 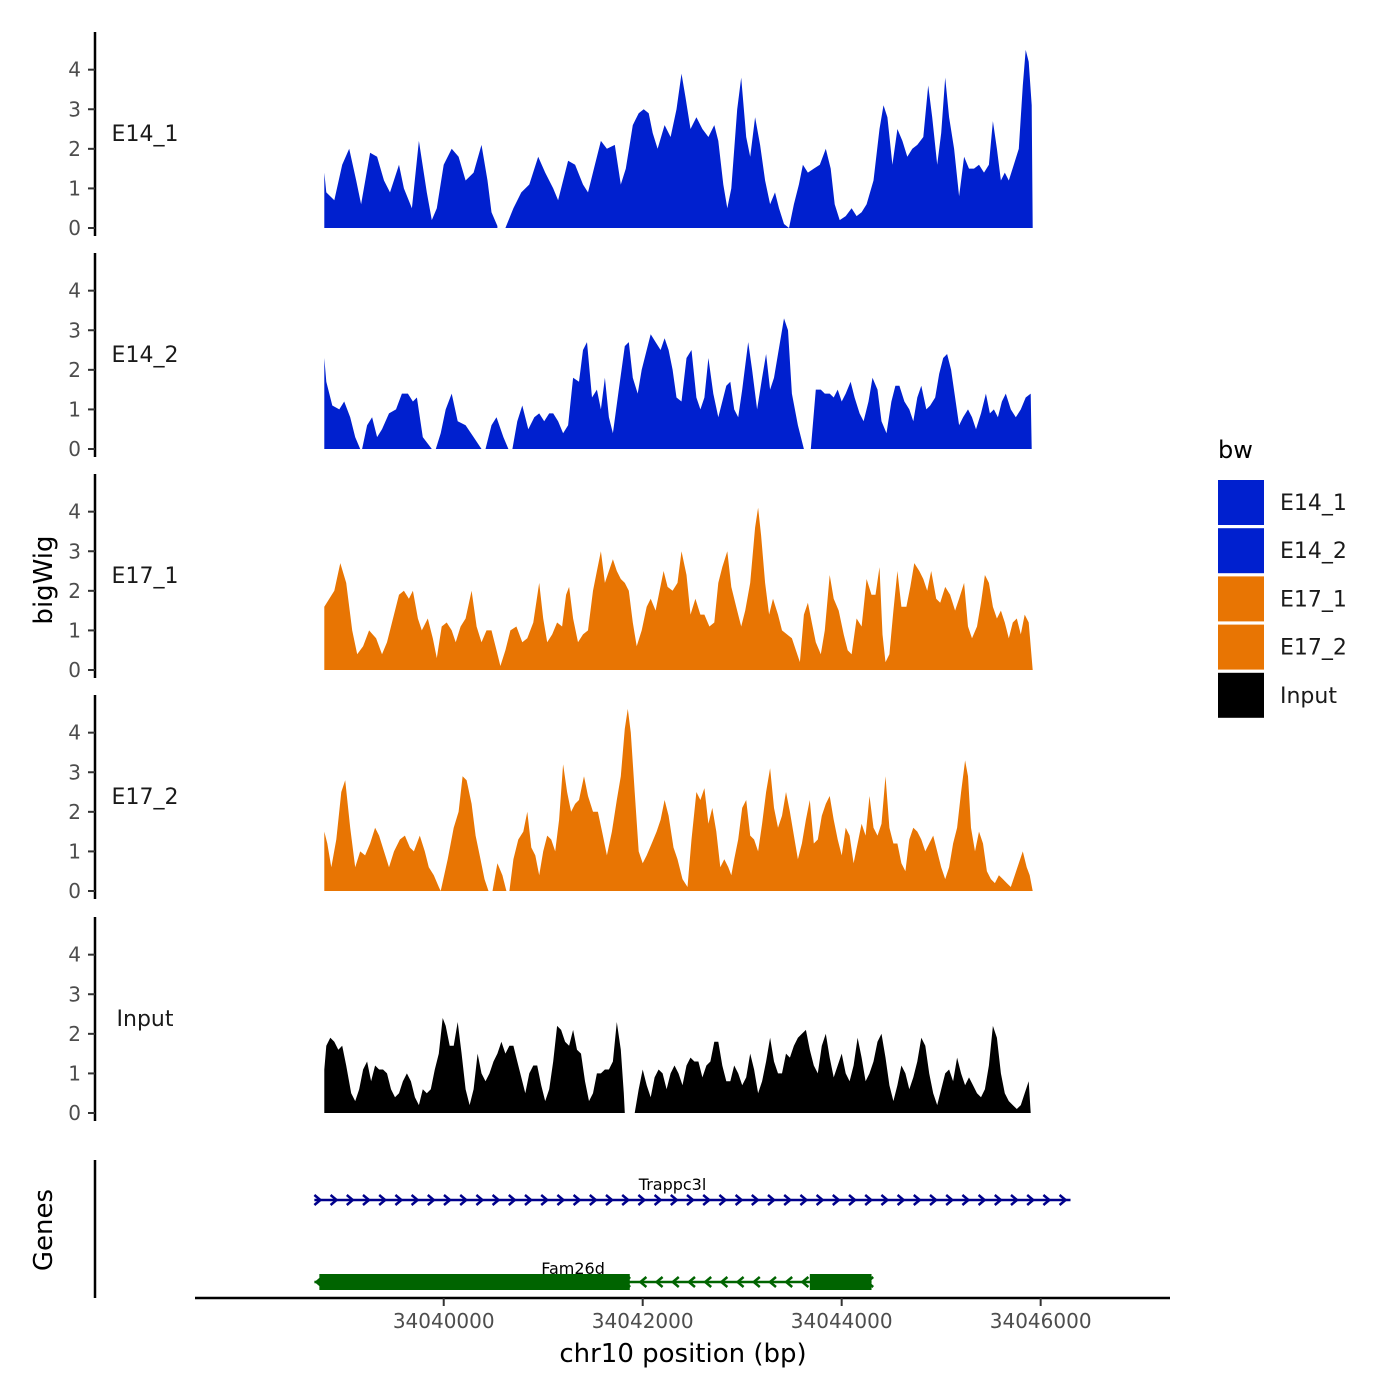 I want to click on track-label: E17_2, so click(x=145, y=797).